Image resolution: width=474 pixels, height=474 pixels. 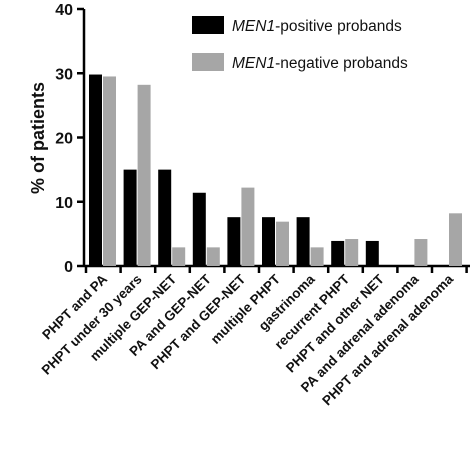 What do you see at coordinates (317, 26) in the screenshot?
I see `legend-label-positive: MEN1-positive probands` at bounding box center [317, 26].